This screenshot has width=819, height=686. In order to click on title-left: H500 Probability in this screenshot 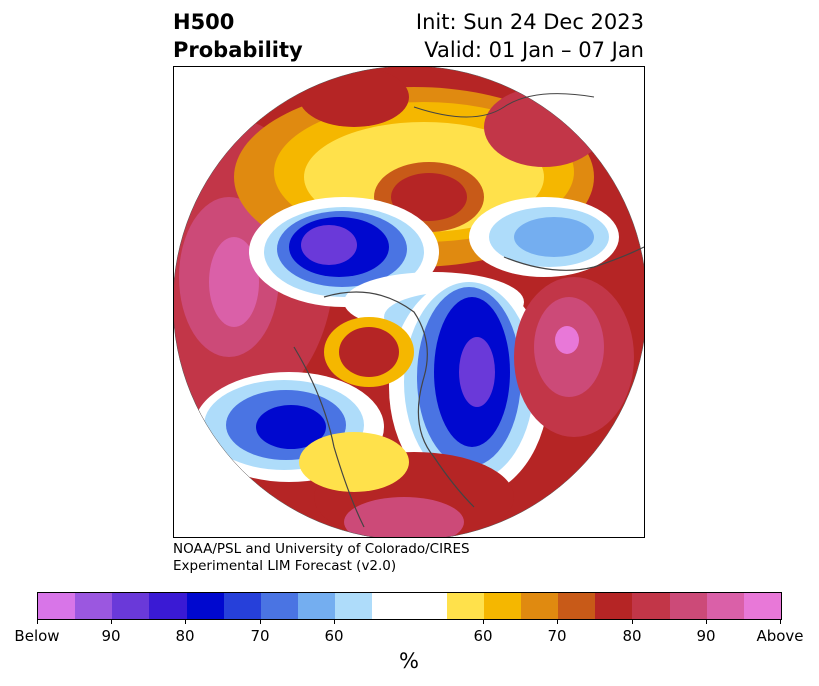, I will do `click(238, 36)`.